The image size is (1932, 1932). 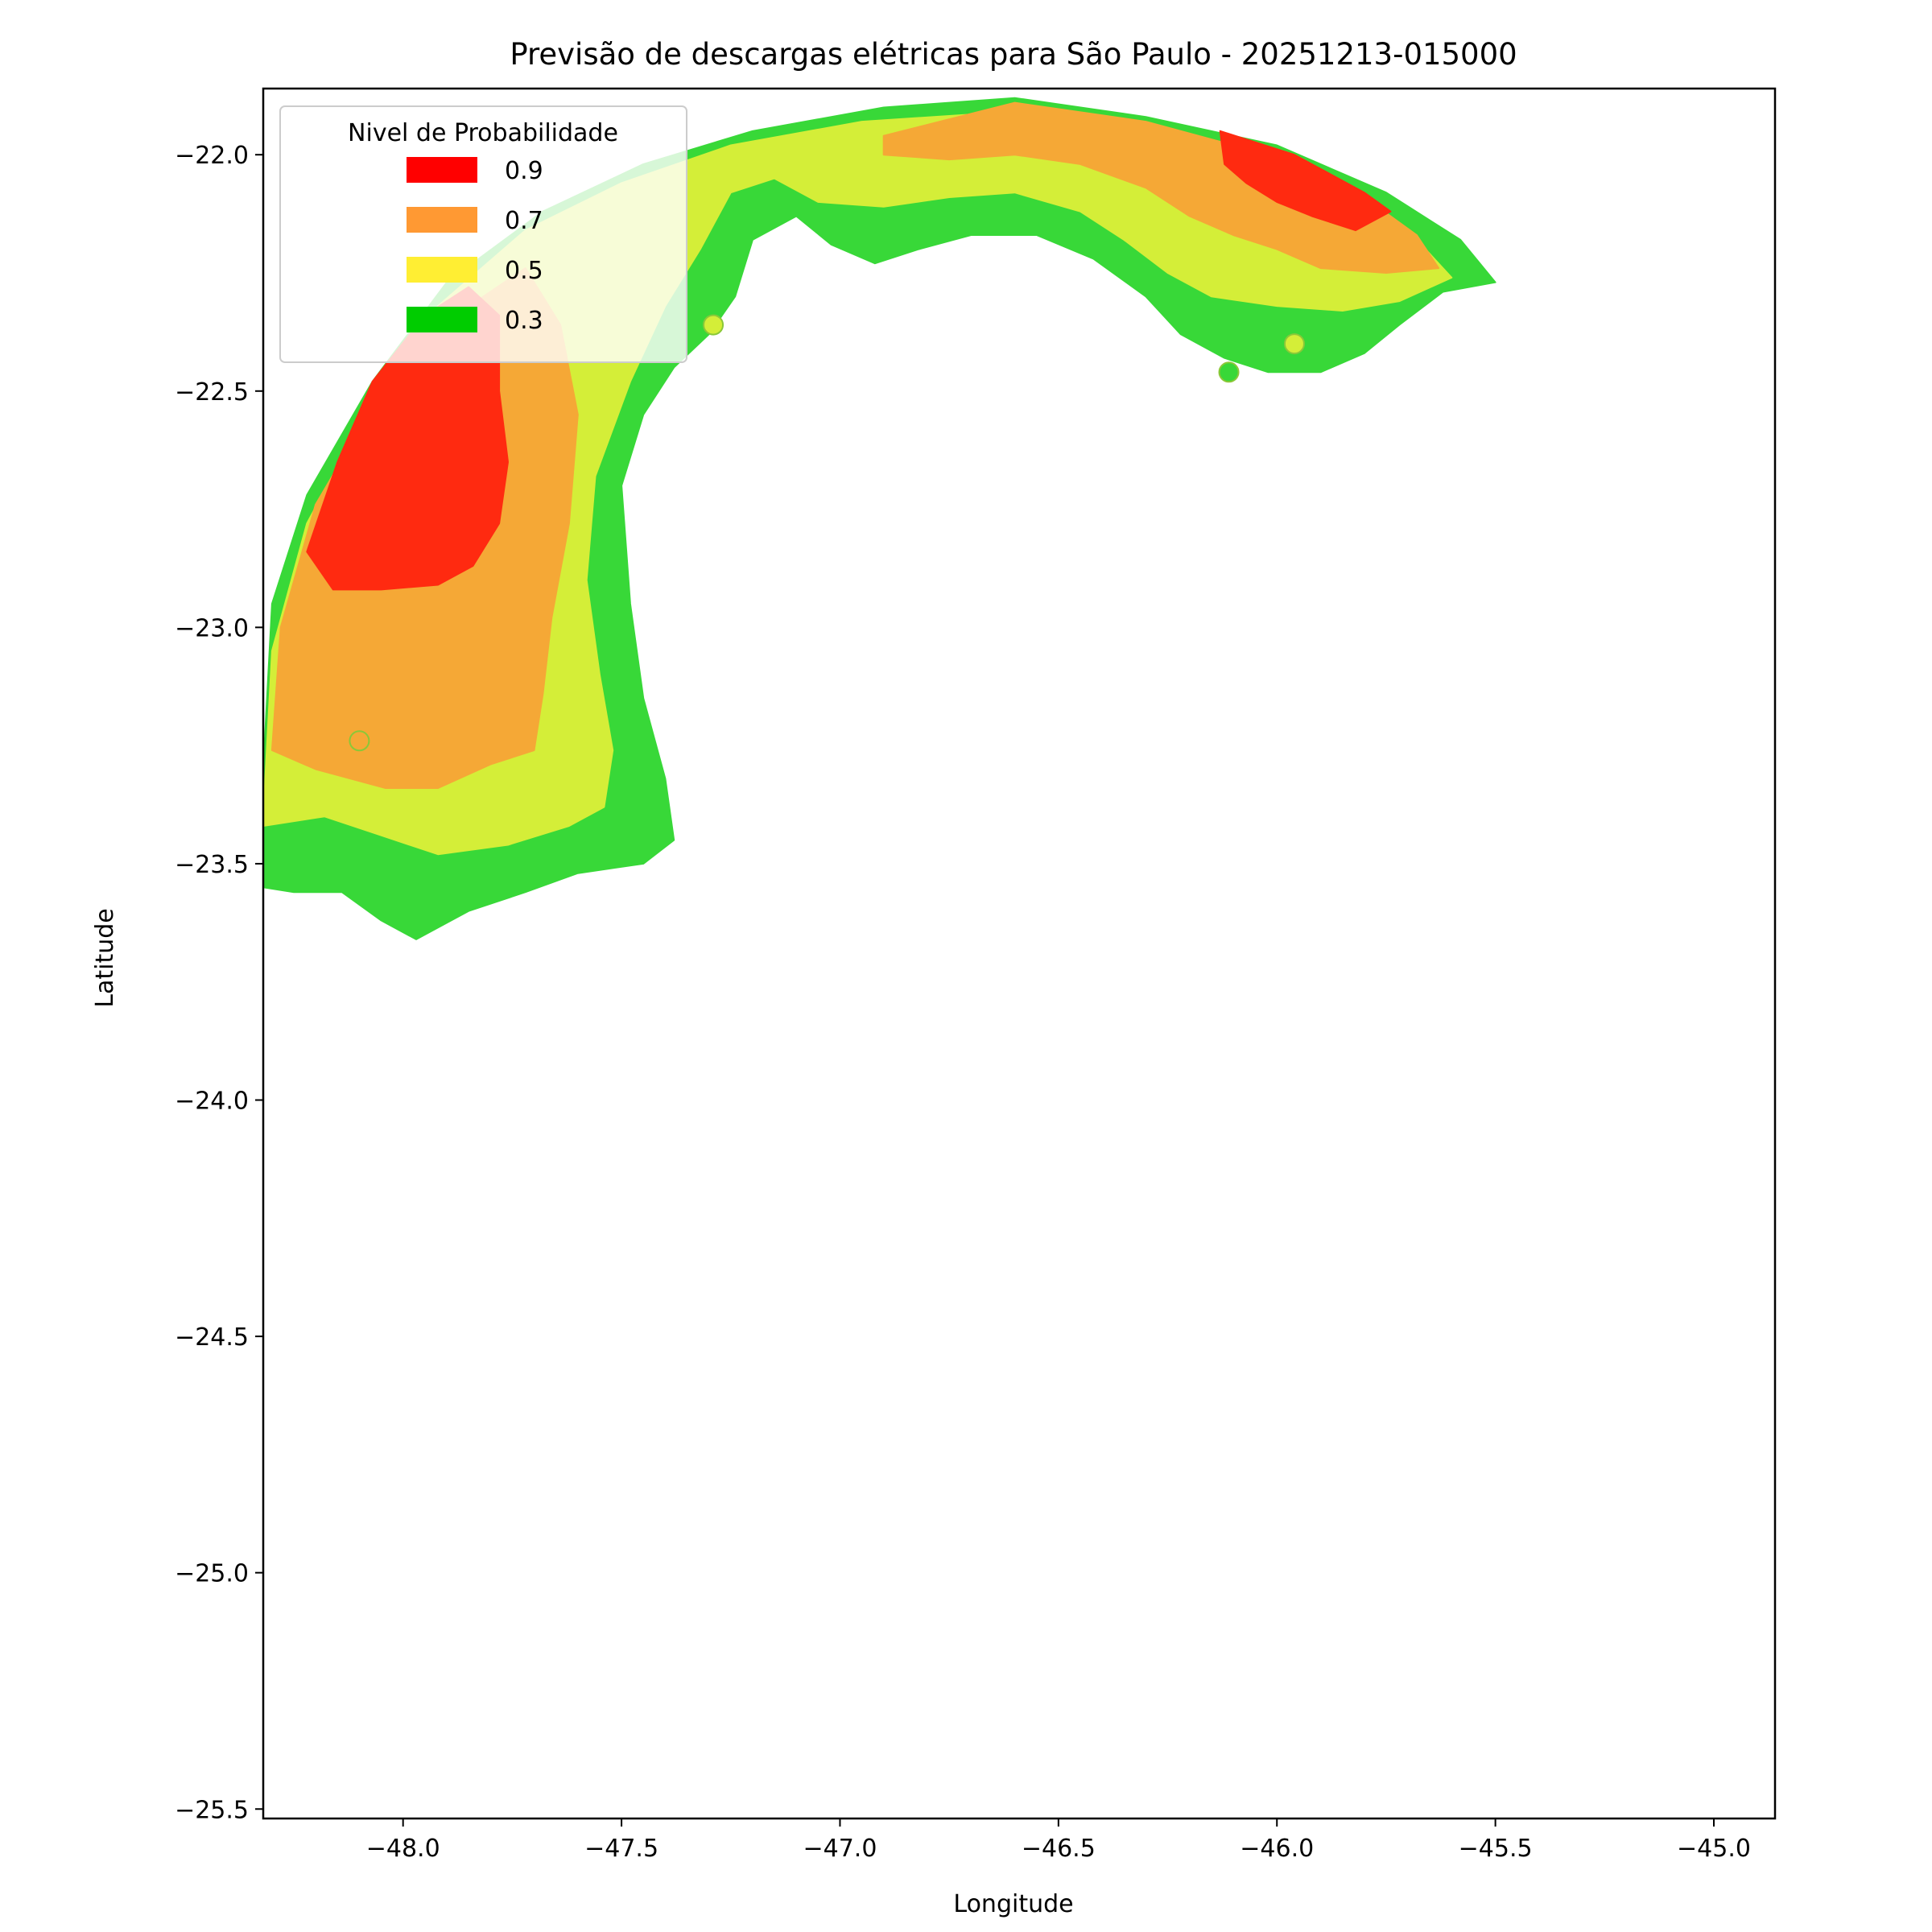 I want to click on x-tick-label: −46.5, so click(x=1059, y=1849).